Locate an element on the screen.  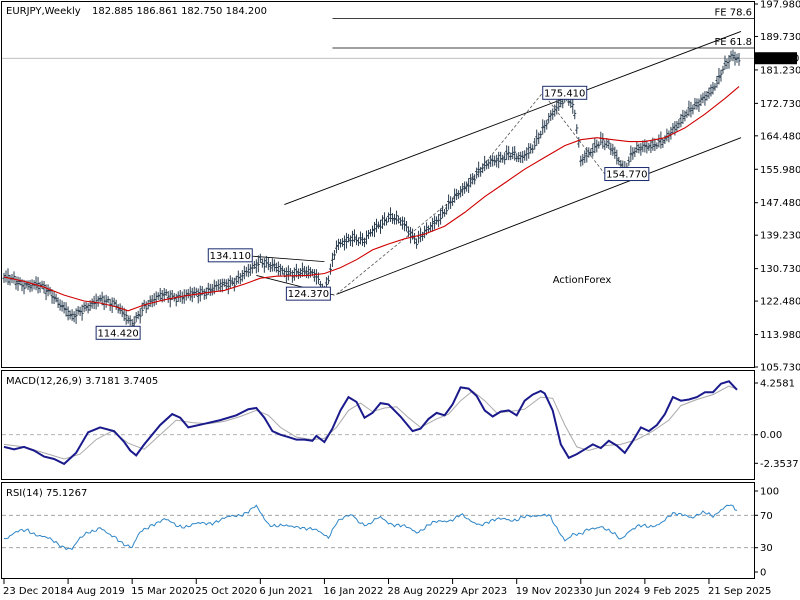
channel-lower-line is located at coordinates (539, 216).